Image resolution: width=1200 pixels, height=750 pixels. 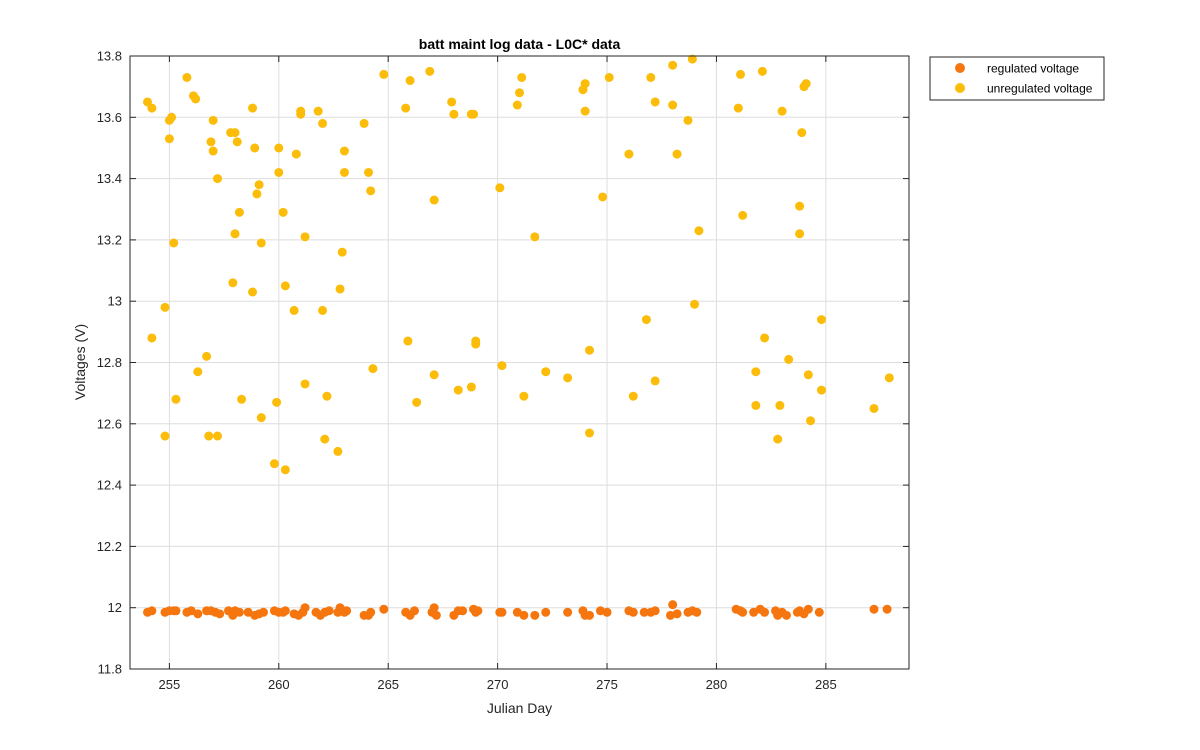 What do you see at coordinates (109, 117) in the screenshot?
I see `y-tick-label: 13.6` at bounding box center [109, 117].